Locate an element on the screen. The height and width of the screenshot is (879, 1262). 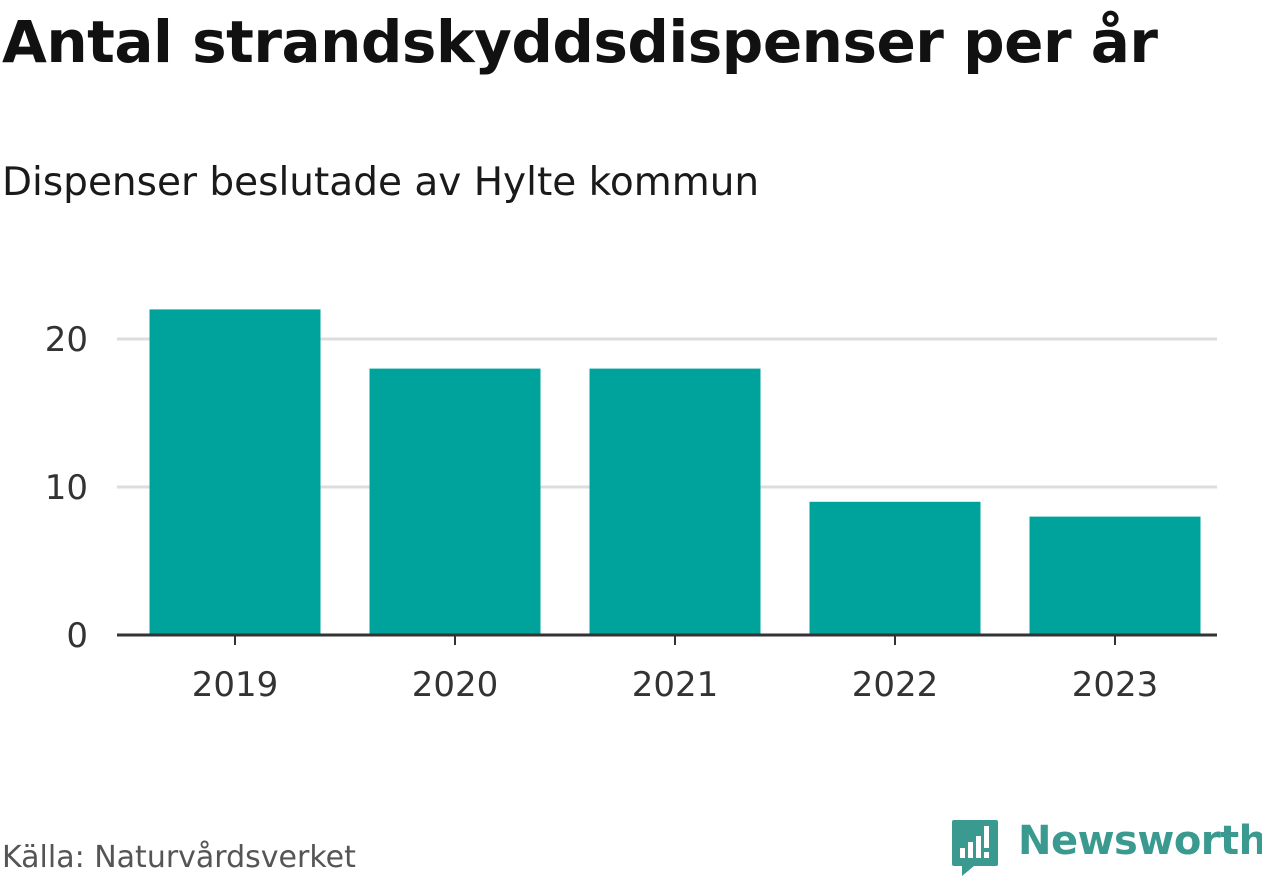
x-tick-label: 2021 is located at coordinates (675, 685).